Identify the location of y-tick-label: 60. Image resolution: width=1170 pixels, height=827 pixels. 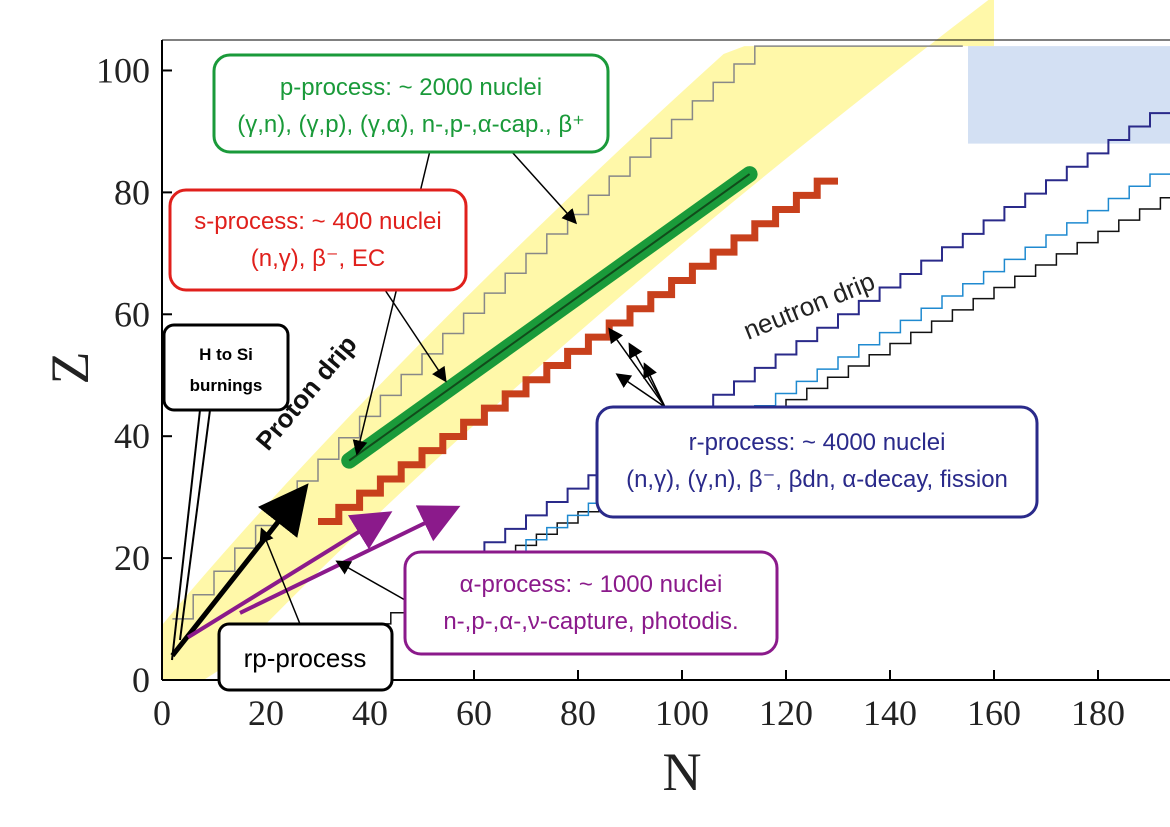
(132, 314).